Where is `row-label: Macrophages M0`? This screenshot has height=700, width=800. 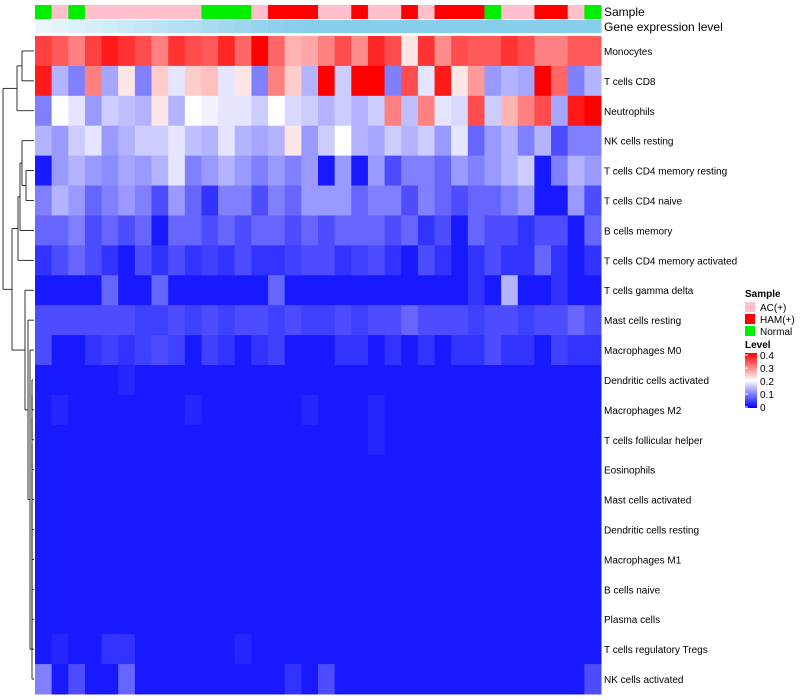
row-label: Macrophages M0 is located at coordinates (643, 351).